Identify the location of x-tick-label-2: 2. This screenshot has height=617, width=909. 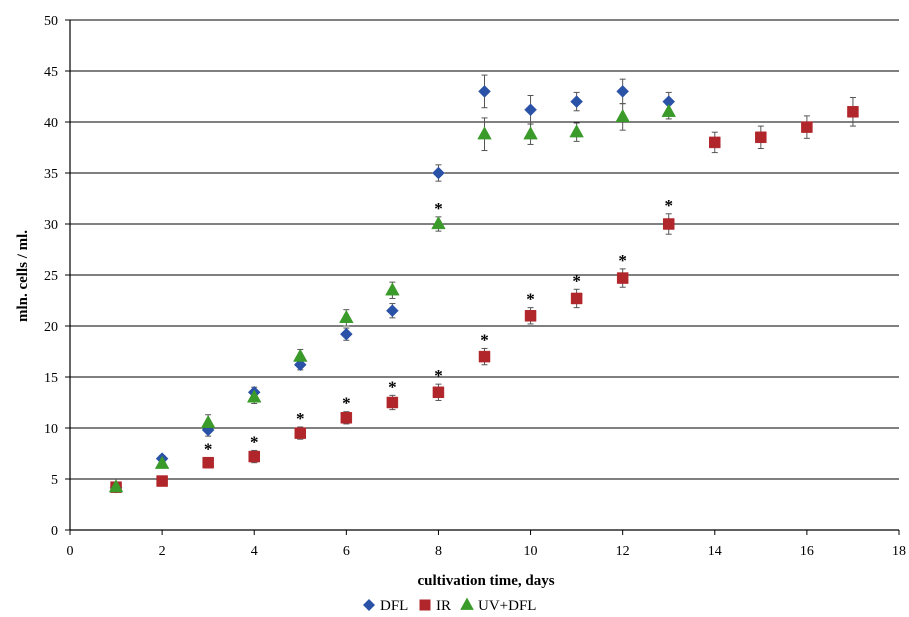
(162, 551).